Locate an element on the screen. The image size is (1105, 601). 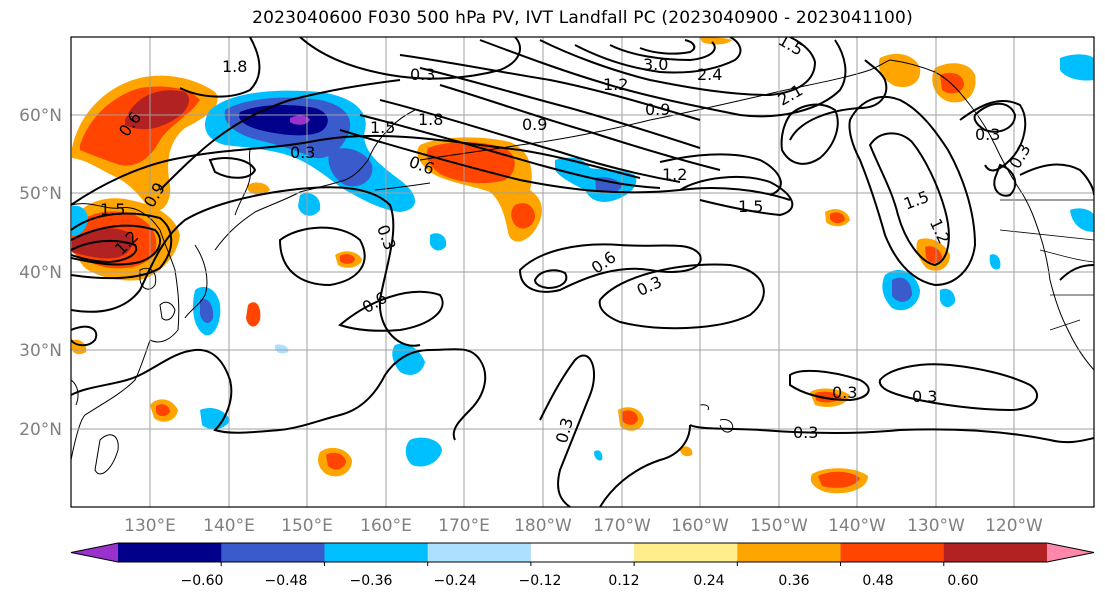
contour-label: 1.2 is located at coordinates (674, 174).